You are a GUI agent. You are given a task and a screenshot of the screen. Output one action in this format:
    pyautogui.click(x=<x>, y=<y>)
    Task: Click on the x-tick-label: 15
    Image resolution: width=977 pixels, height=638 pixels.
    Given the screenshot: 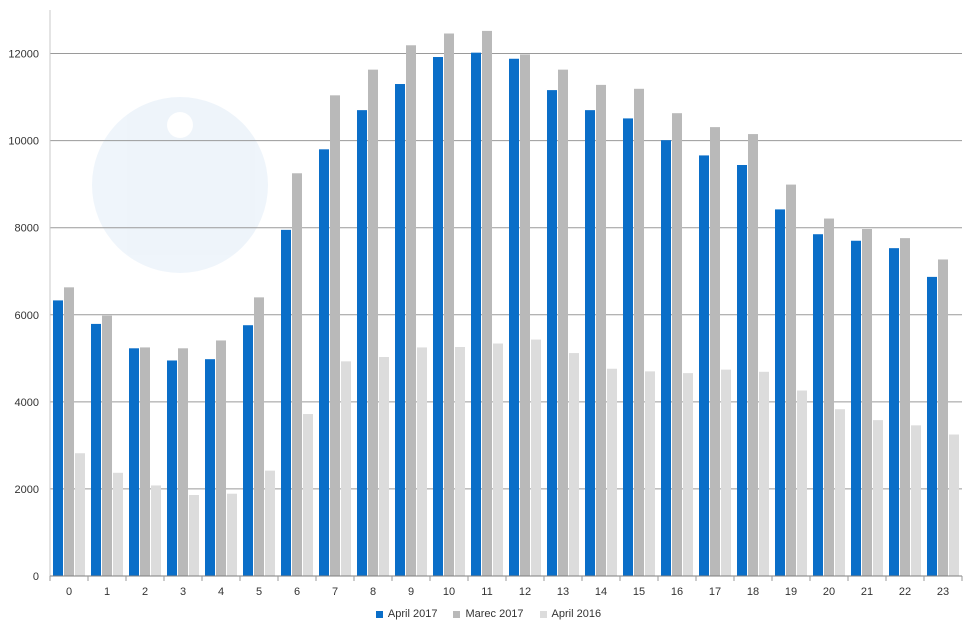 What is the action you would take?
    pyautogui.click(x=639, y=592)
    